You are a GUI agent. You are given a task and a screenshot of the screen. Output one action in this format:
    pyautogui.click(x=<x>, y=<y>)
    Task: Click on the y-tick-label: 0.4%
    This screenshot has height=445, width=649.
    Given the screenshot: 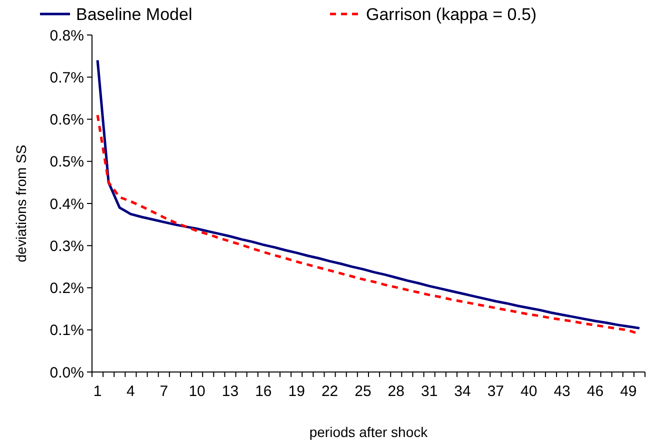 What is the action you would take?
    pyautogui.click(x=67, y=204)
    